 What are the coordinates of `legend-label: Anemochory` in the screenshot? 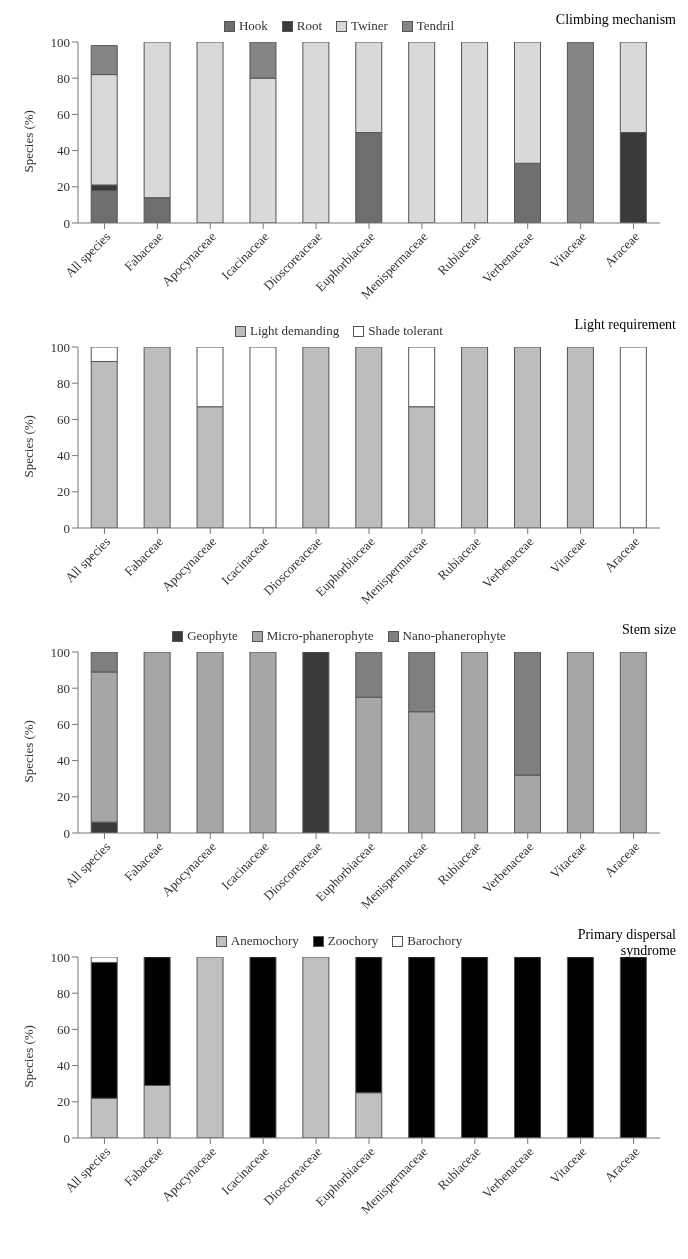 It's located at (264, 941).